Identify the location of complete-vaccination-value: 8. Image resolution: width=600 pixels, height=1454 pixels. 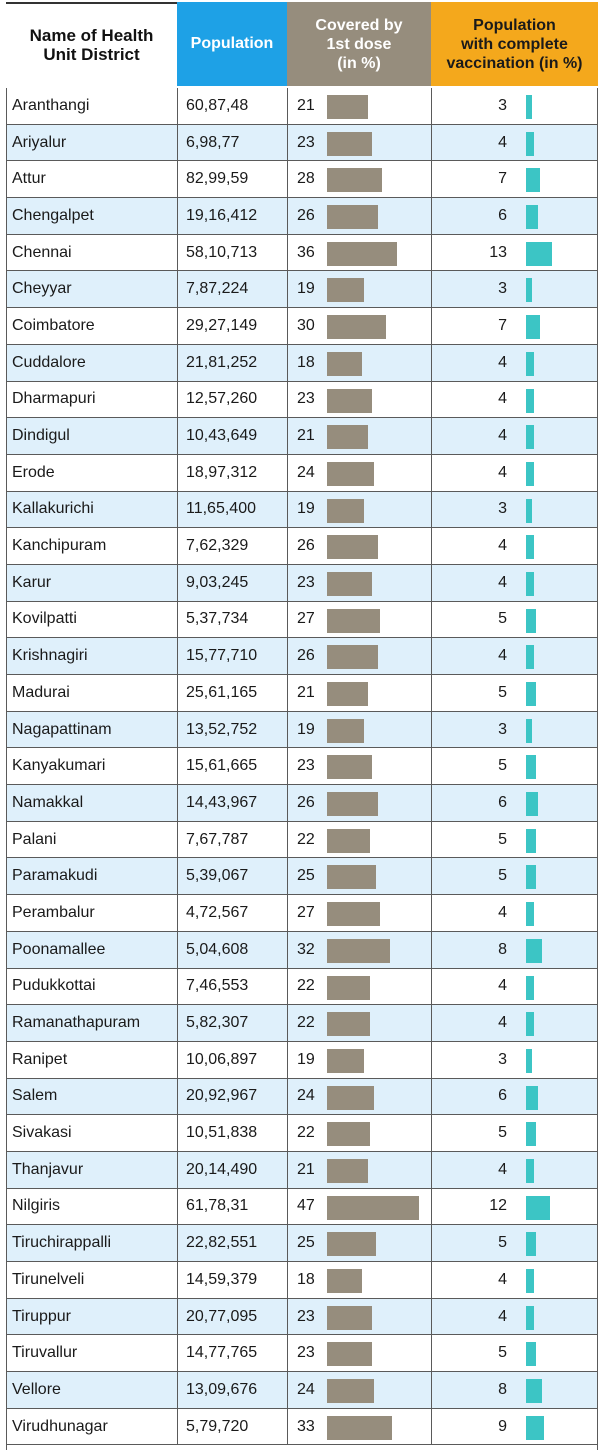
(502, 949).